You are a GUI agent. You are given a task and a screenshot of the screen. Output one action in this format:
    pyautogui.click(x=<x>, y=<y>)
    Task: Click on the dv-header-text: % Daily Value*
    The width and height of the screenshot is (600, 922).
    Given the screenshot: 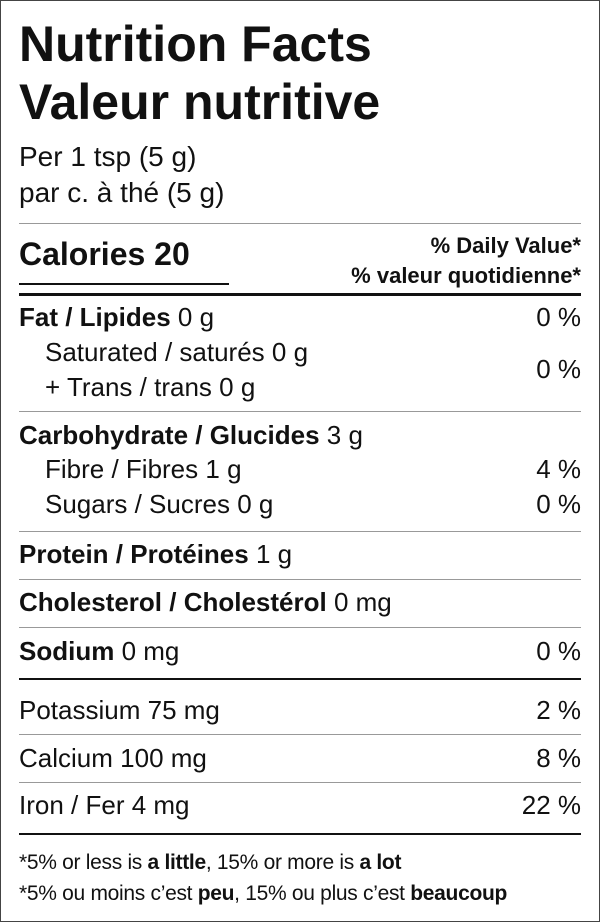 What is the action you would take?
    pyautogui.click(x=505, y=245)
    